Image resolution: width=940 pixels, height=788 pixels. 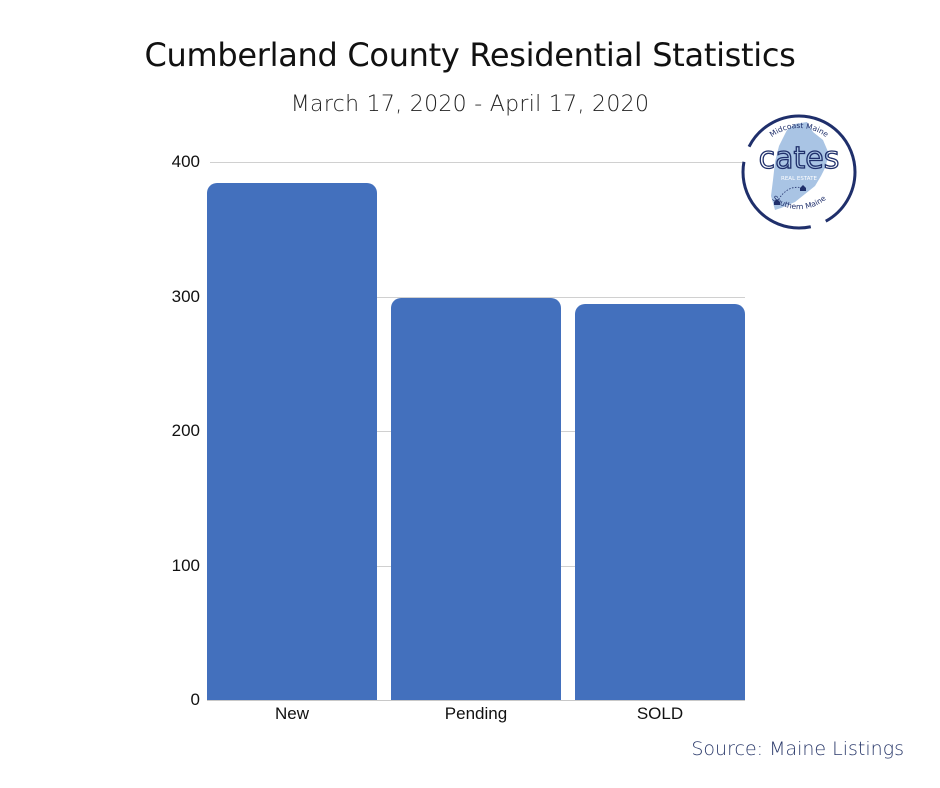 I want to click on logo-tagline: REAL ESTATE, so click(x=799, y=179).